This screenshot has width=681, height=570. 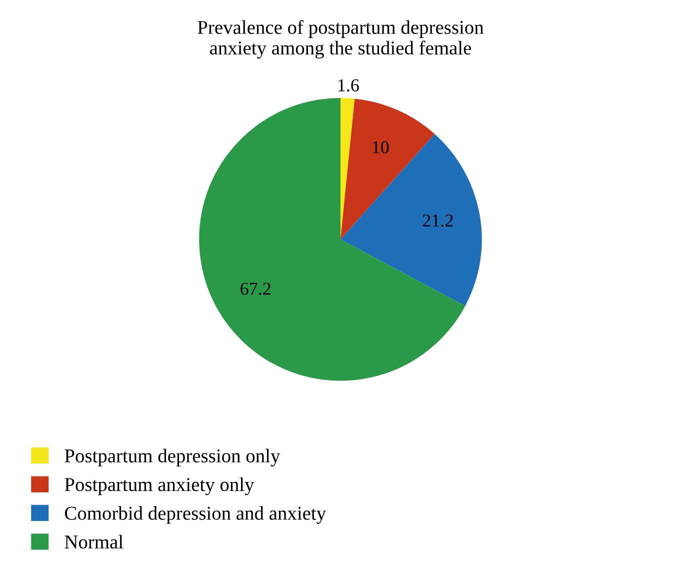 I want to click on legend-label: Comorbid depression and anxiety, so click(x=195, y=515).